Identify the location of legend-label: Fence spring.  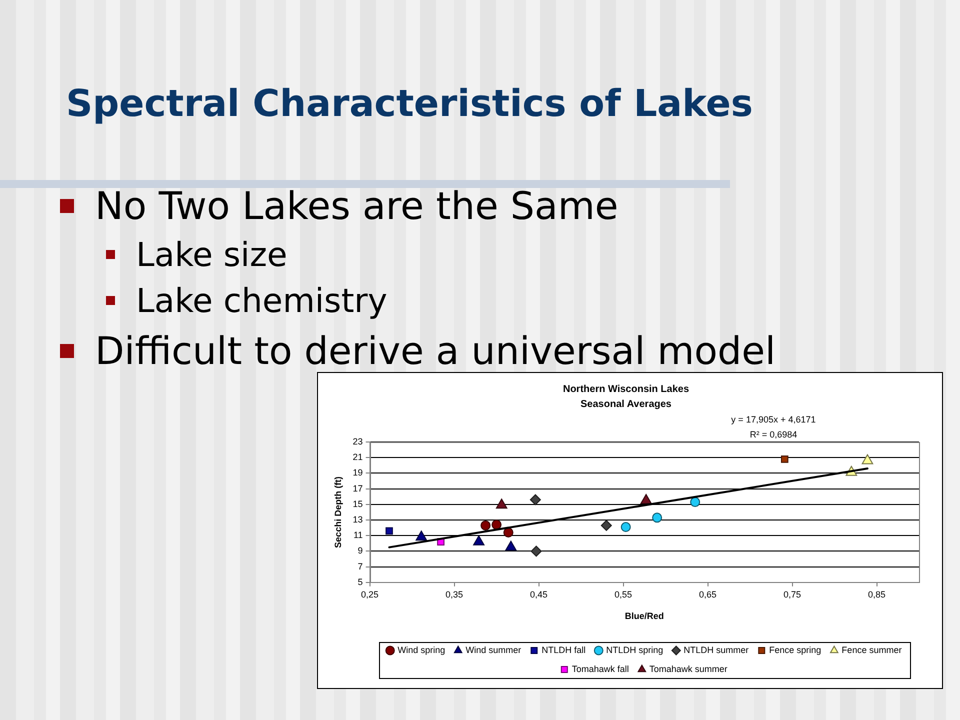
(795, 649).